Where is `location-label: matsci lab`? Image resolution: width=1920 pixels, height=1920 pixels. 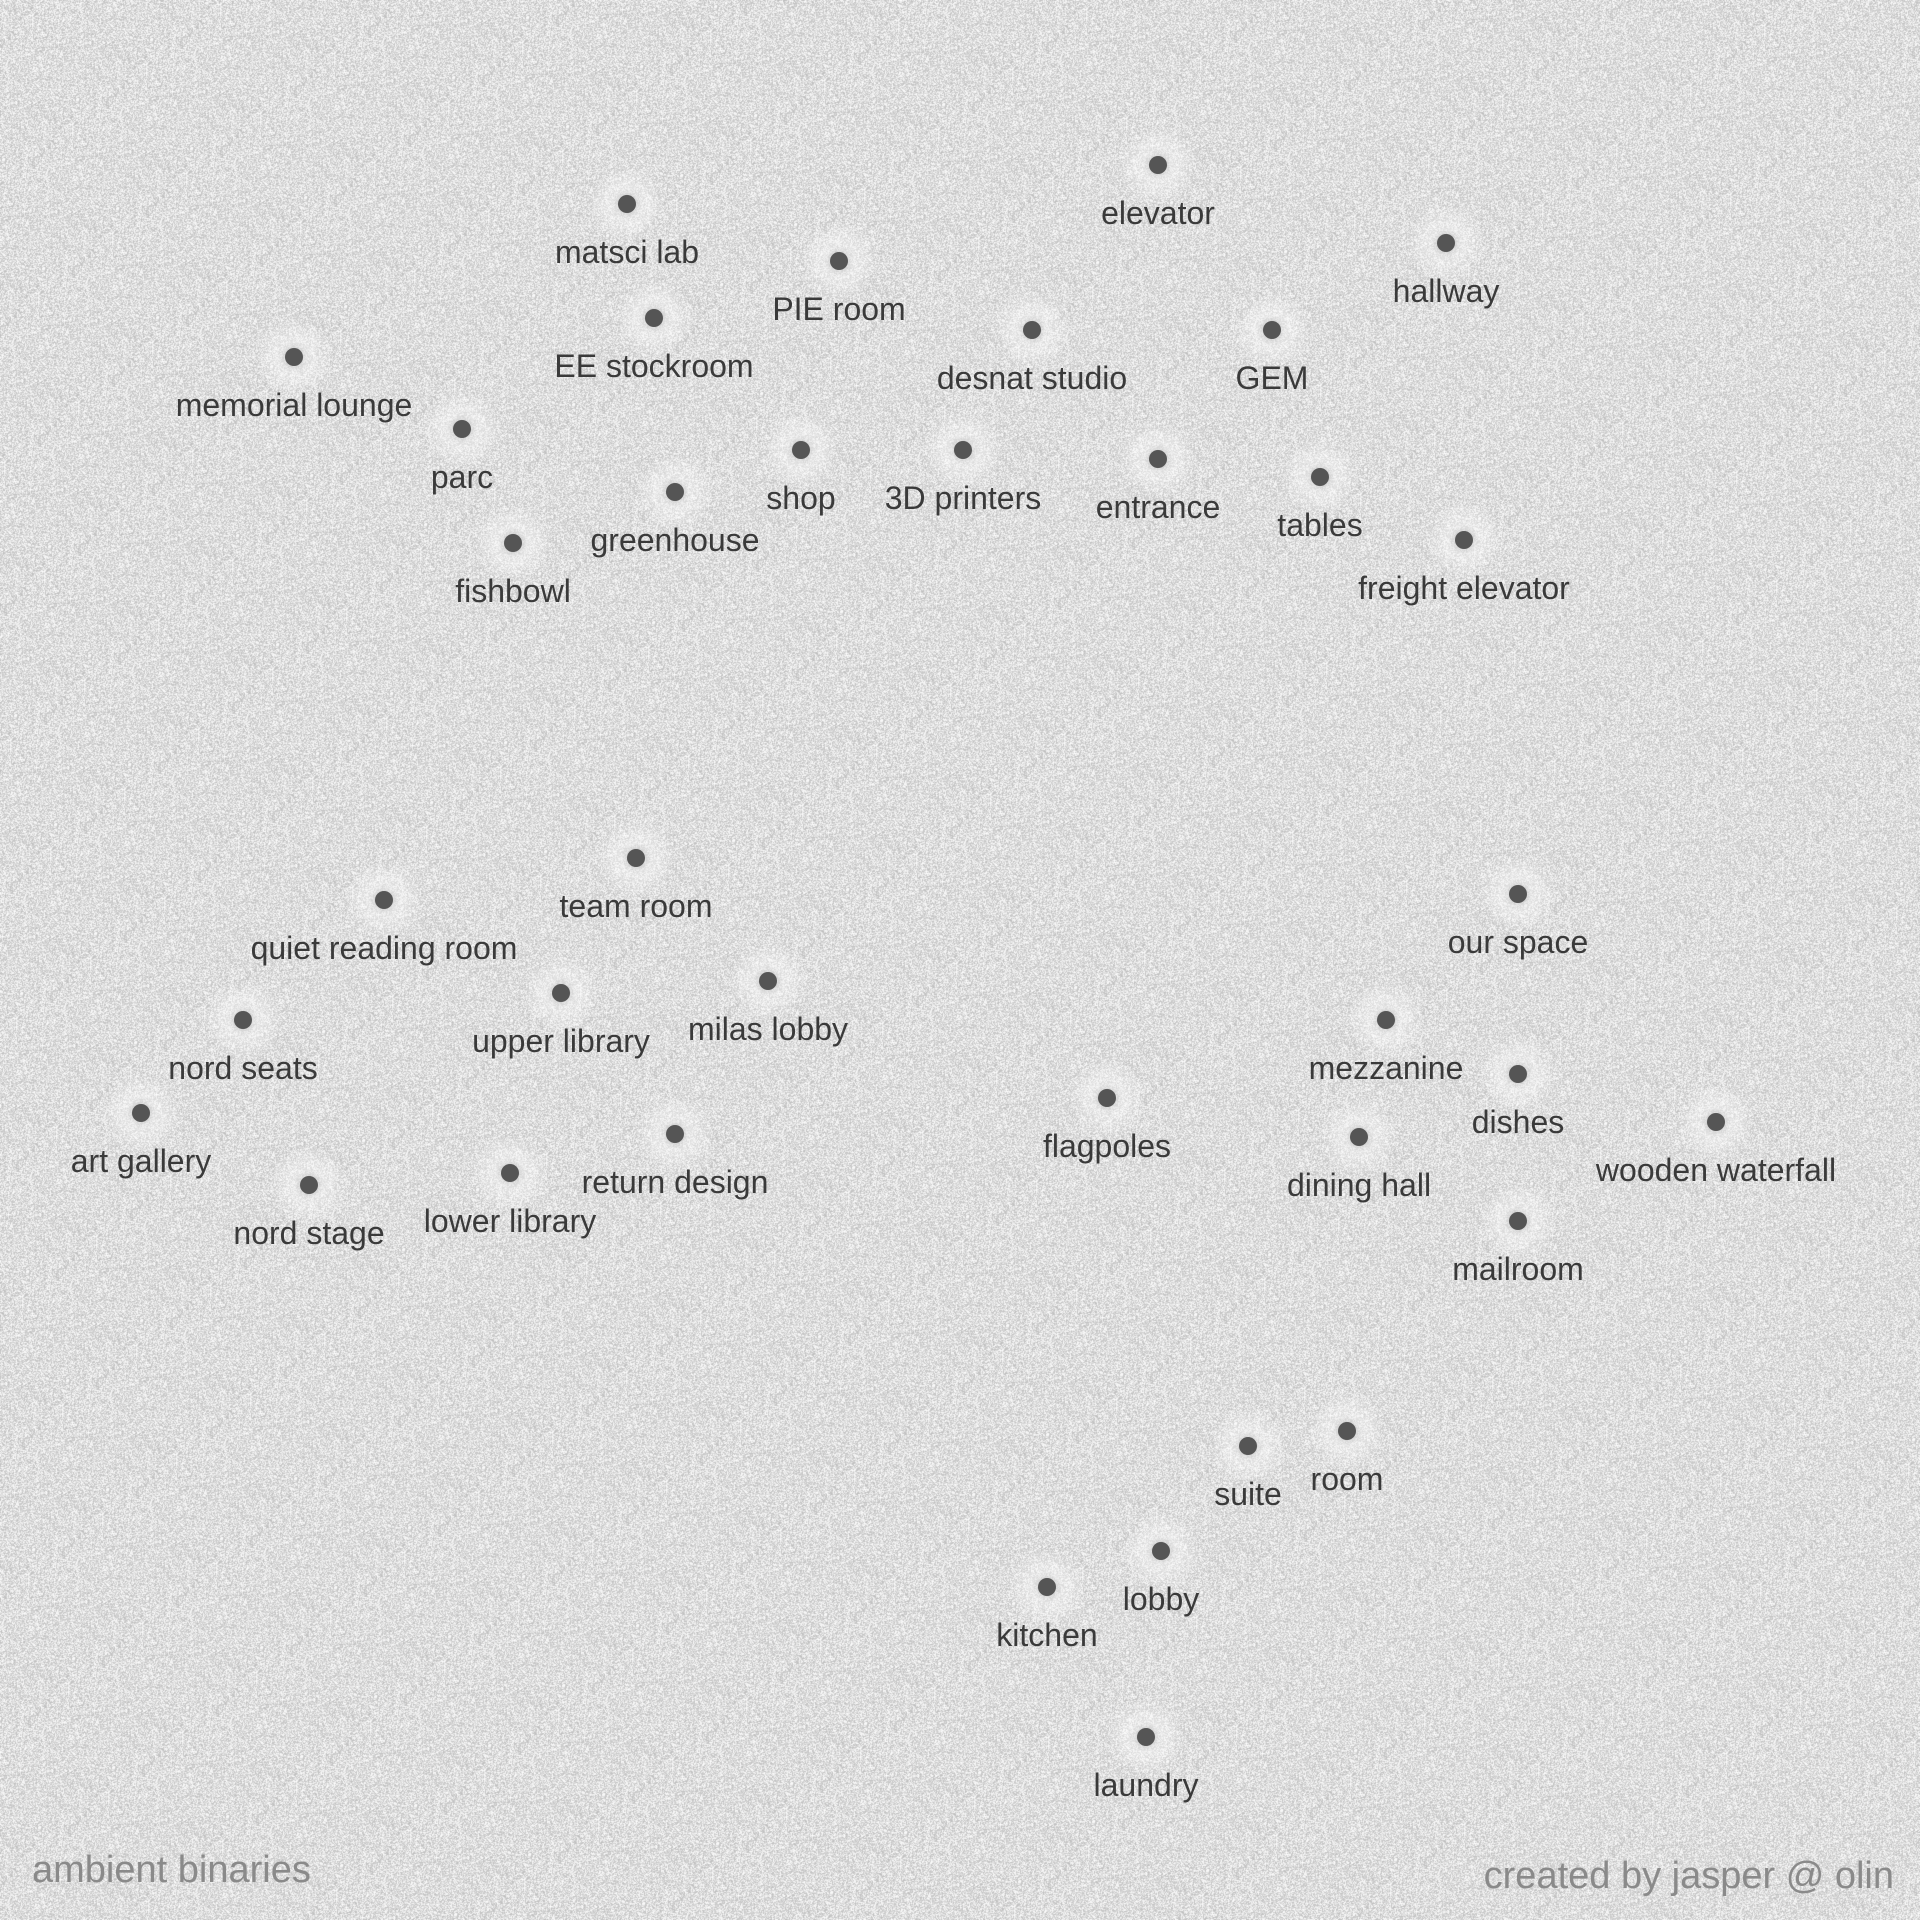
location-label: matsci lab is located at coordinates (627, 252).